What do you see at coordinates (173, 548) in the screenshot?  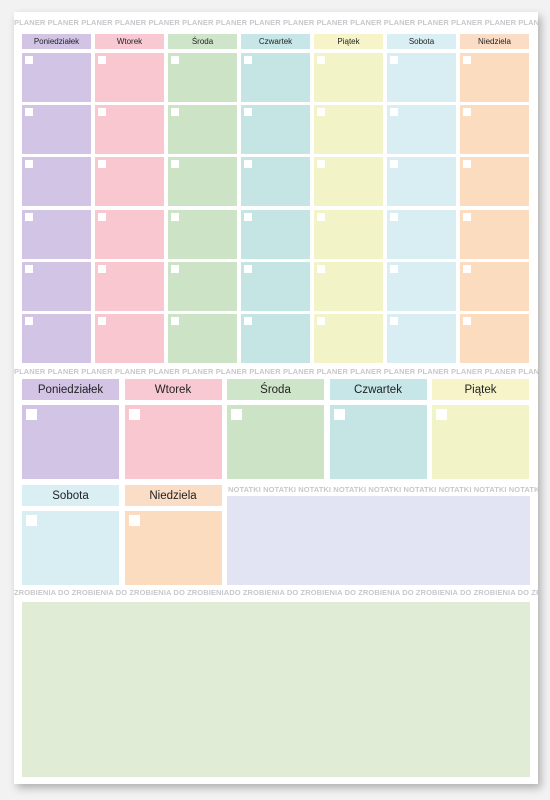 I see `day-box-niedziela` at bounding box center [173, 548].